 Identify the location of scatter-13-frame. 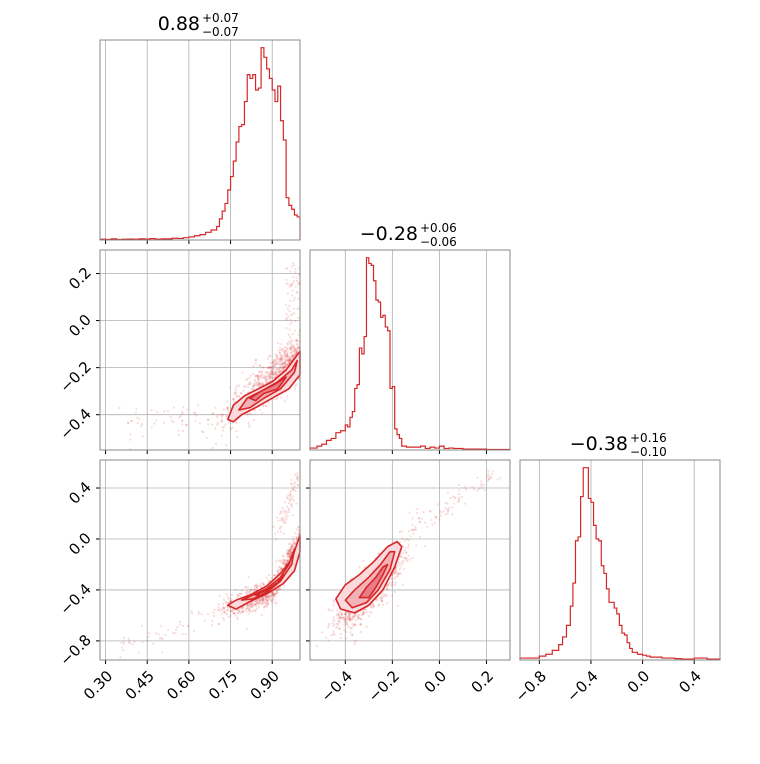
(200, 560).